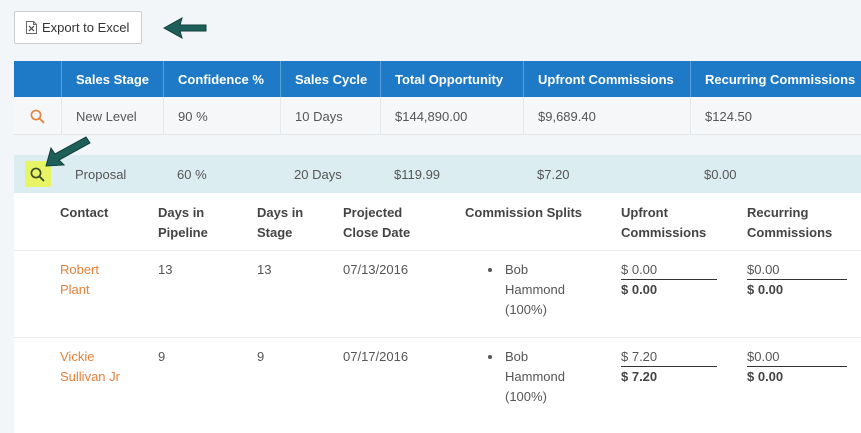 Image resolution: width=861 pixels, height=433 pixels. I want to click on header-total-opportunity: Total Opportunity, so click(451, 79).